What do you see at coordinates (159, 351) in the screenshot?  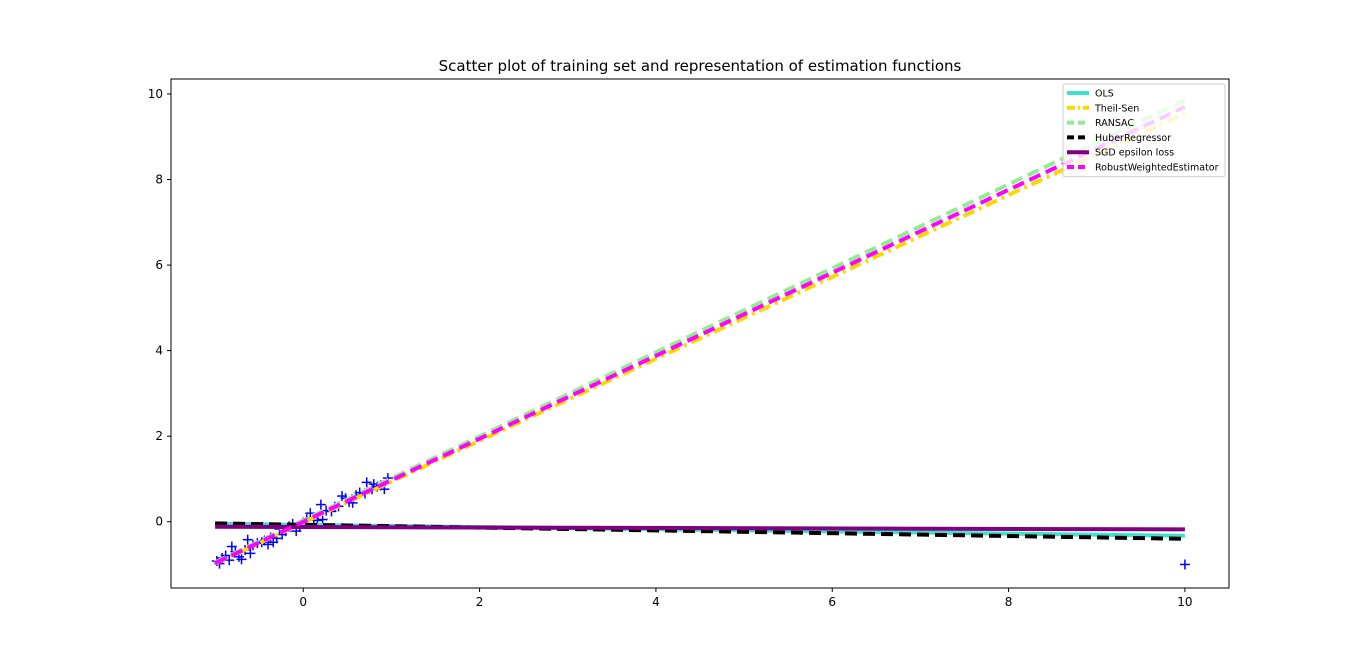 I see `y-tick-label: 4` at bounding box center [159, 351].